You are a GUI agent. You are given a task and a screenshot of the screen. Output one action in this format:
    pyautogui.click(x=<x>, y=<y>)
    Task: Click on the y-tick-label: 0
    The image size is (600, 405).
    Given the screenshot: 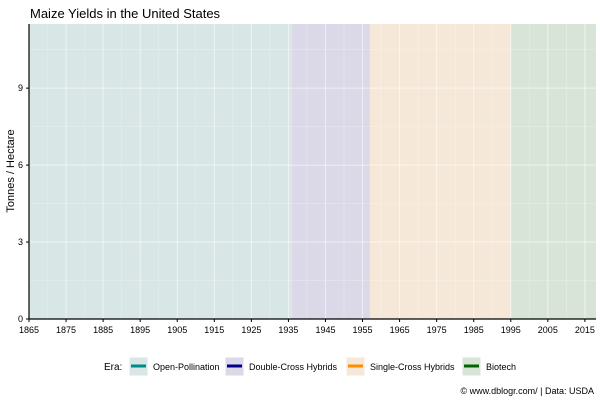 What is the action you would take?
    pyautogui.click(x=20, y=319)
    